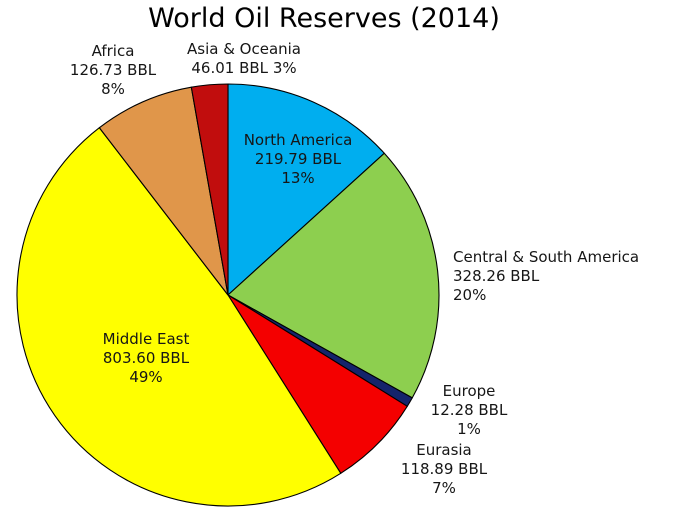  What do you see at coordinates (469, 391) in the screenshot?
I see `label-europe-name: Europe` at bounding box center [469, 391].